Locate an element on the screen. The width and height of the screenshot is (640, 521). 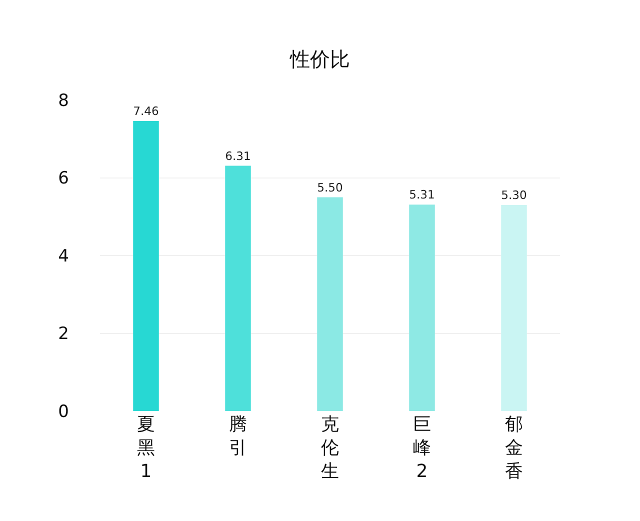
y-tick-label: 4 is located at coordinates (63, 256).